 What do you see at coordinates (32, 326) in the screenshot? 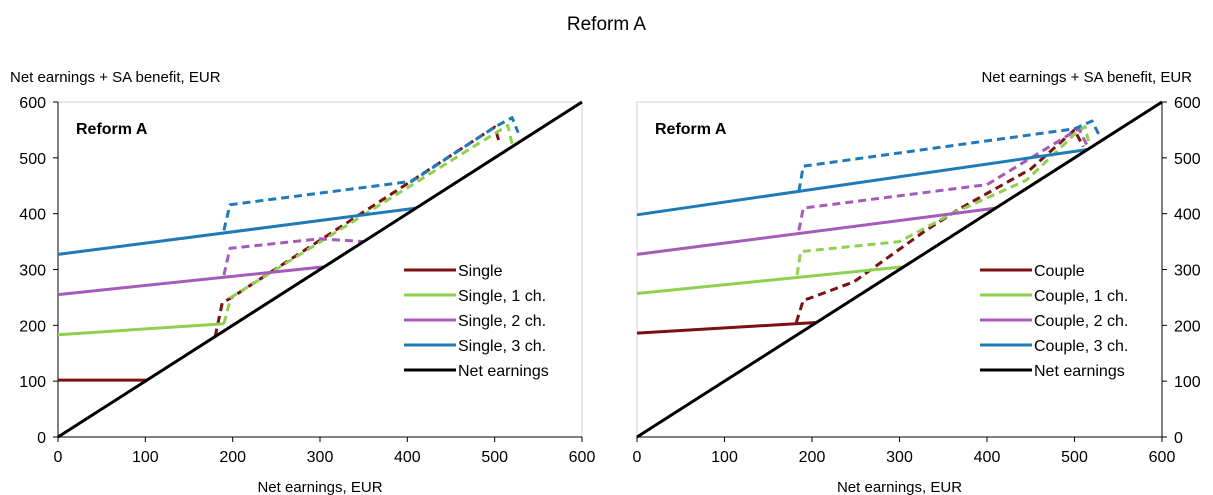
I see `panel-1-y-tick-label: 200` at bounding box center [32, 326].